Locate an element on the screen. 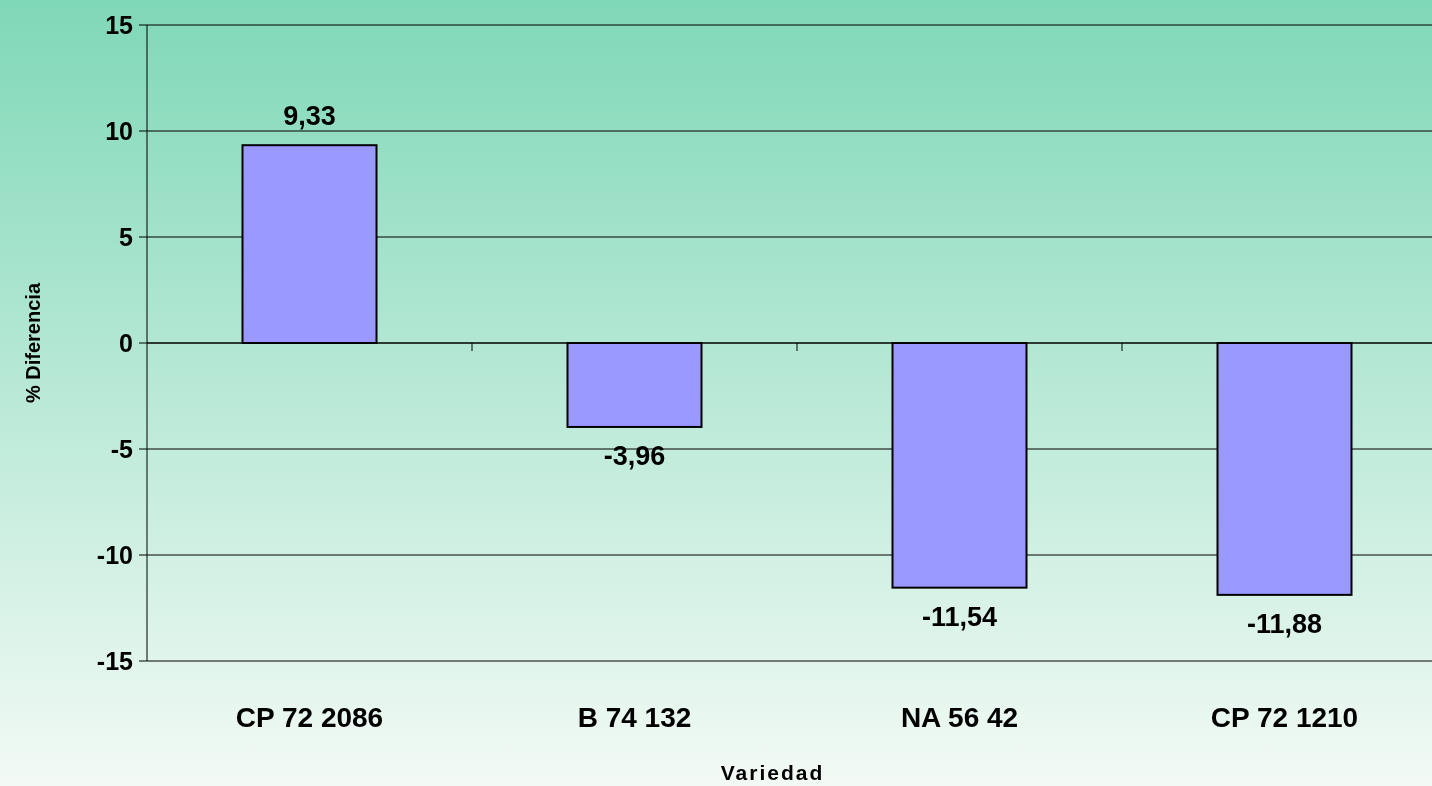 This screenshot has width=1432, height=786. x-tick-label: CP 72 2086 is located at coordinates (309, 717).